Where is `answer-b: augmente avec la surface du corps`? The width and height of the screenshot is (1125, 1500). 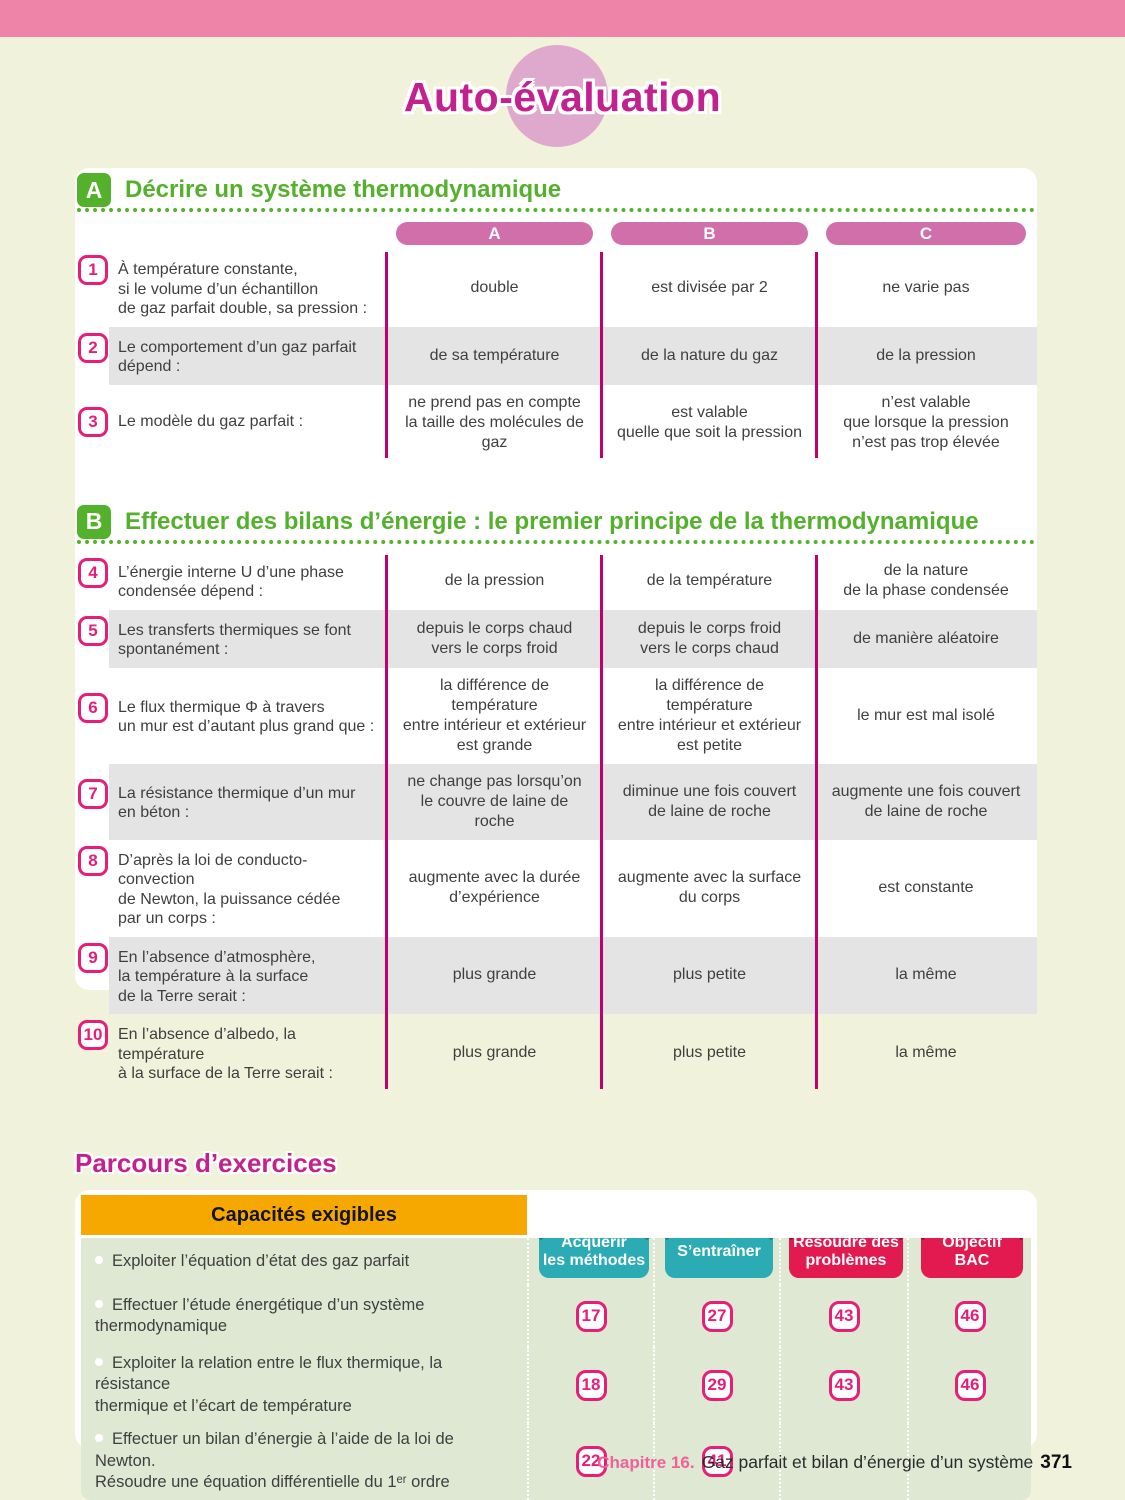 answer-b: augmente avec la surface du corps is located at coordinates (709, 888).